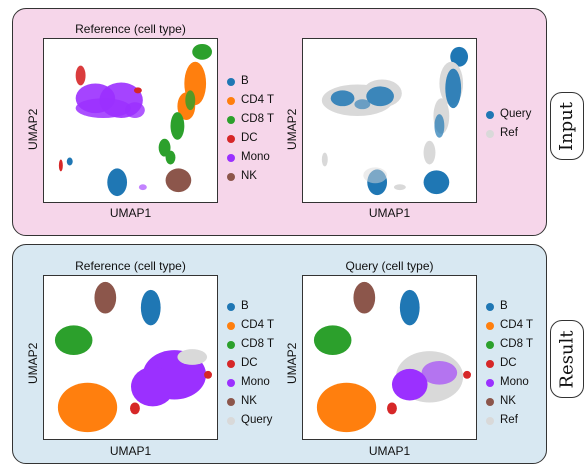 The width and height of the screenshot is (587, 469). I want to click on legend-result-query: B CD4 T CD8 T DC Mono NK Ref, so click(509, 363).